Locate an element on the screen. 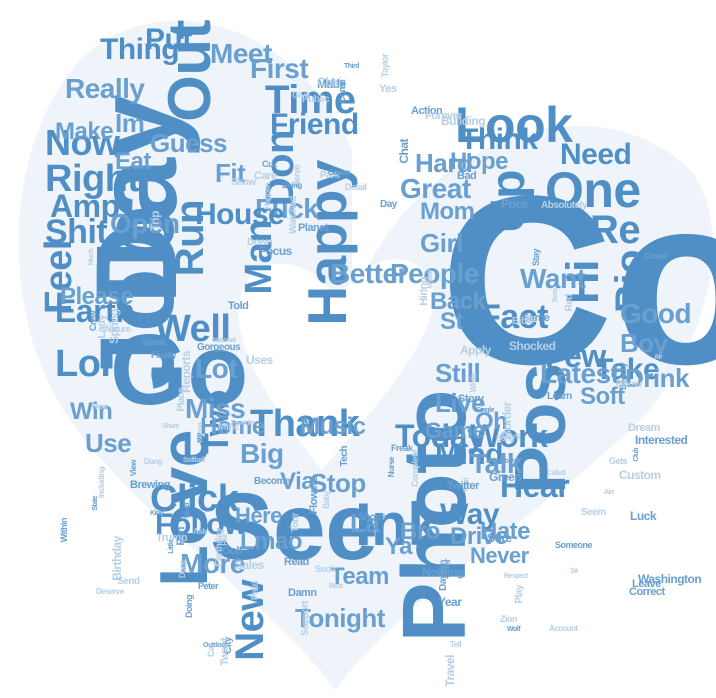 Image resolution: width=716 pixels, height=698 pixels. word-doing: Doing is located at coordinates (189, 606).